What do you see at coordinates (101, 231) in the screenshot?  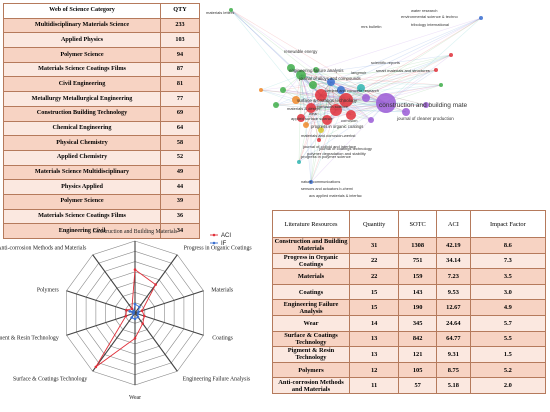 I see `table-row: Engineering Civil 34` at bounding box center [101, 231].